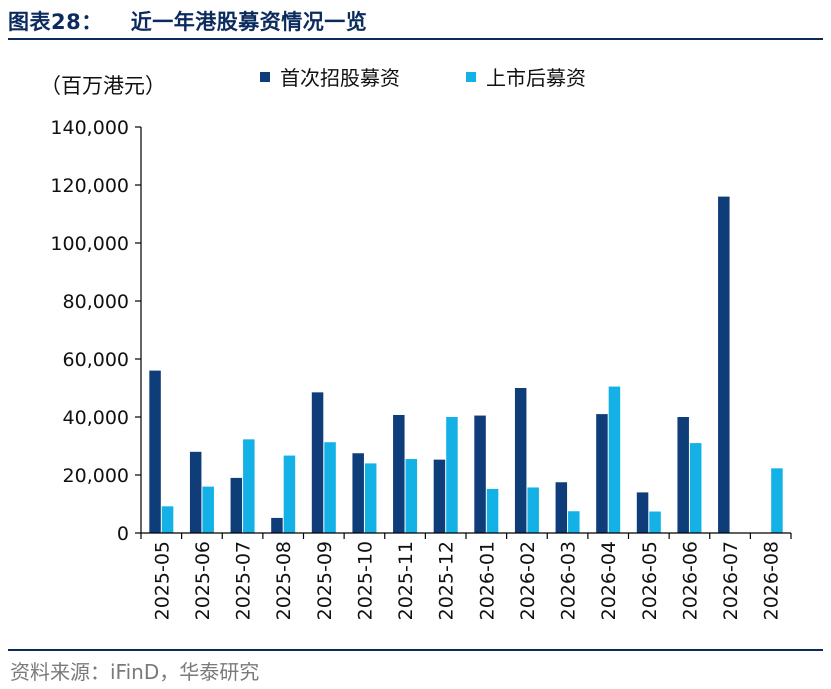 Image resolution: width=831 pixels, height=689 pixels. What do you see at coordinates (690, 580) in the screenshot?
I see `x-tick-label-2026-06: 2026-06` at bounding box center [690, 580].